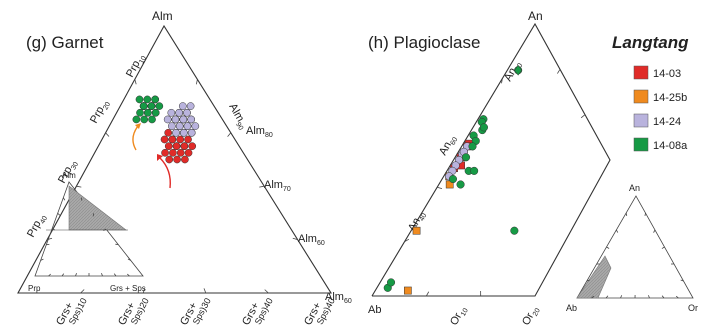 This screenshot has height=326, width=704. I want to click on garnet-apex-alm: Alm, so click(162, 16).